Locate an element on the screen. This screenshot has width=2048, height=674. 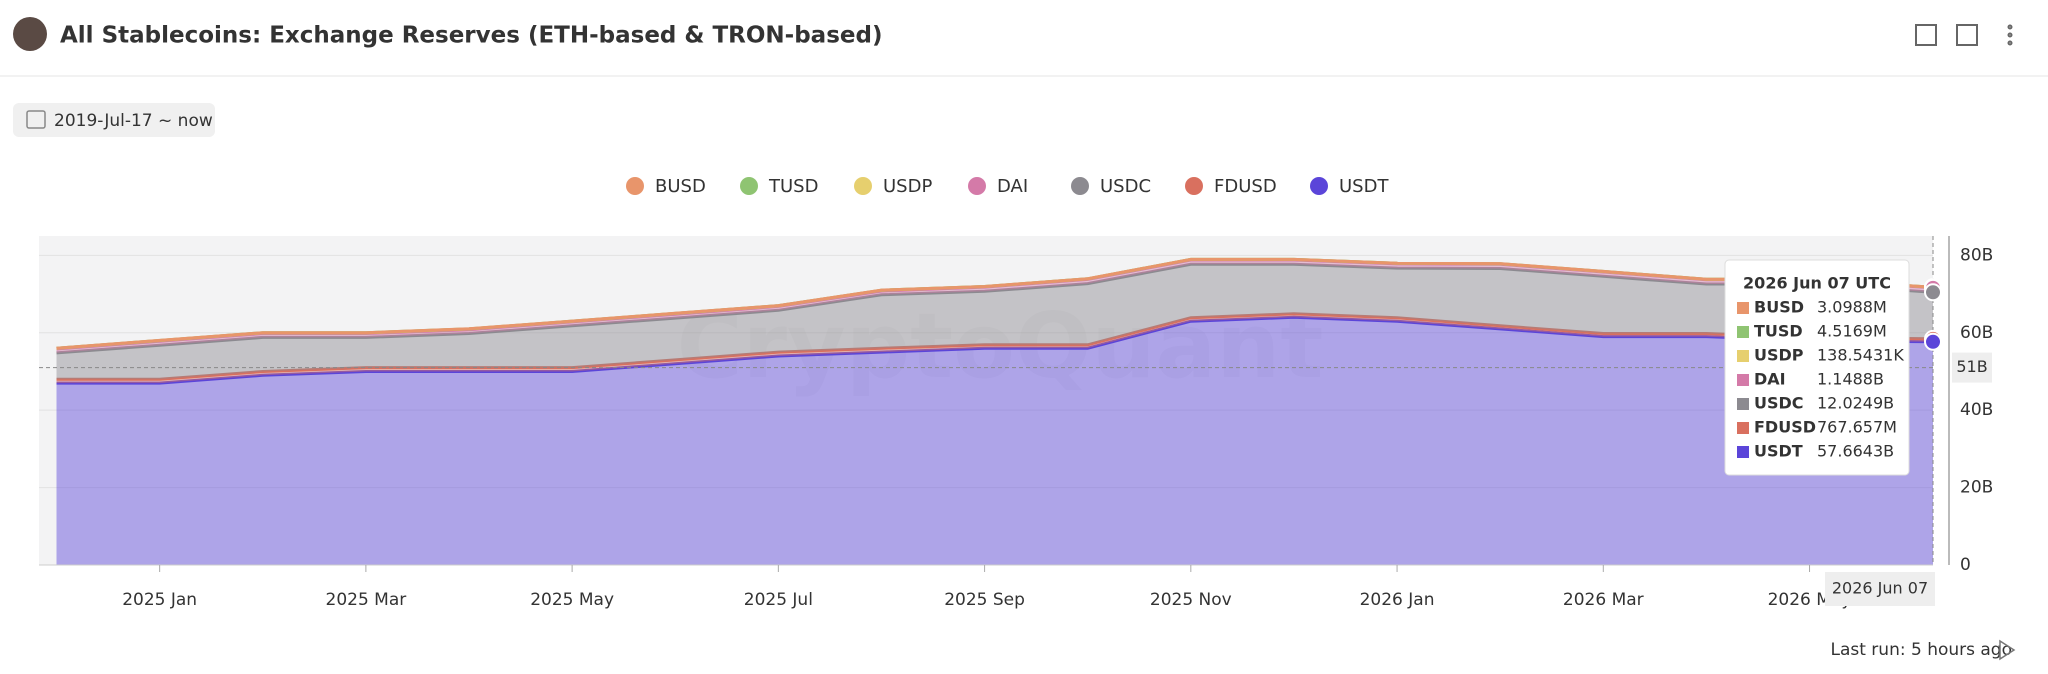
tooltip-name: BUSD is located at coordinates (1779, 307).